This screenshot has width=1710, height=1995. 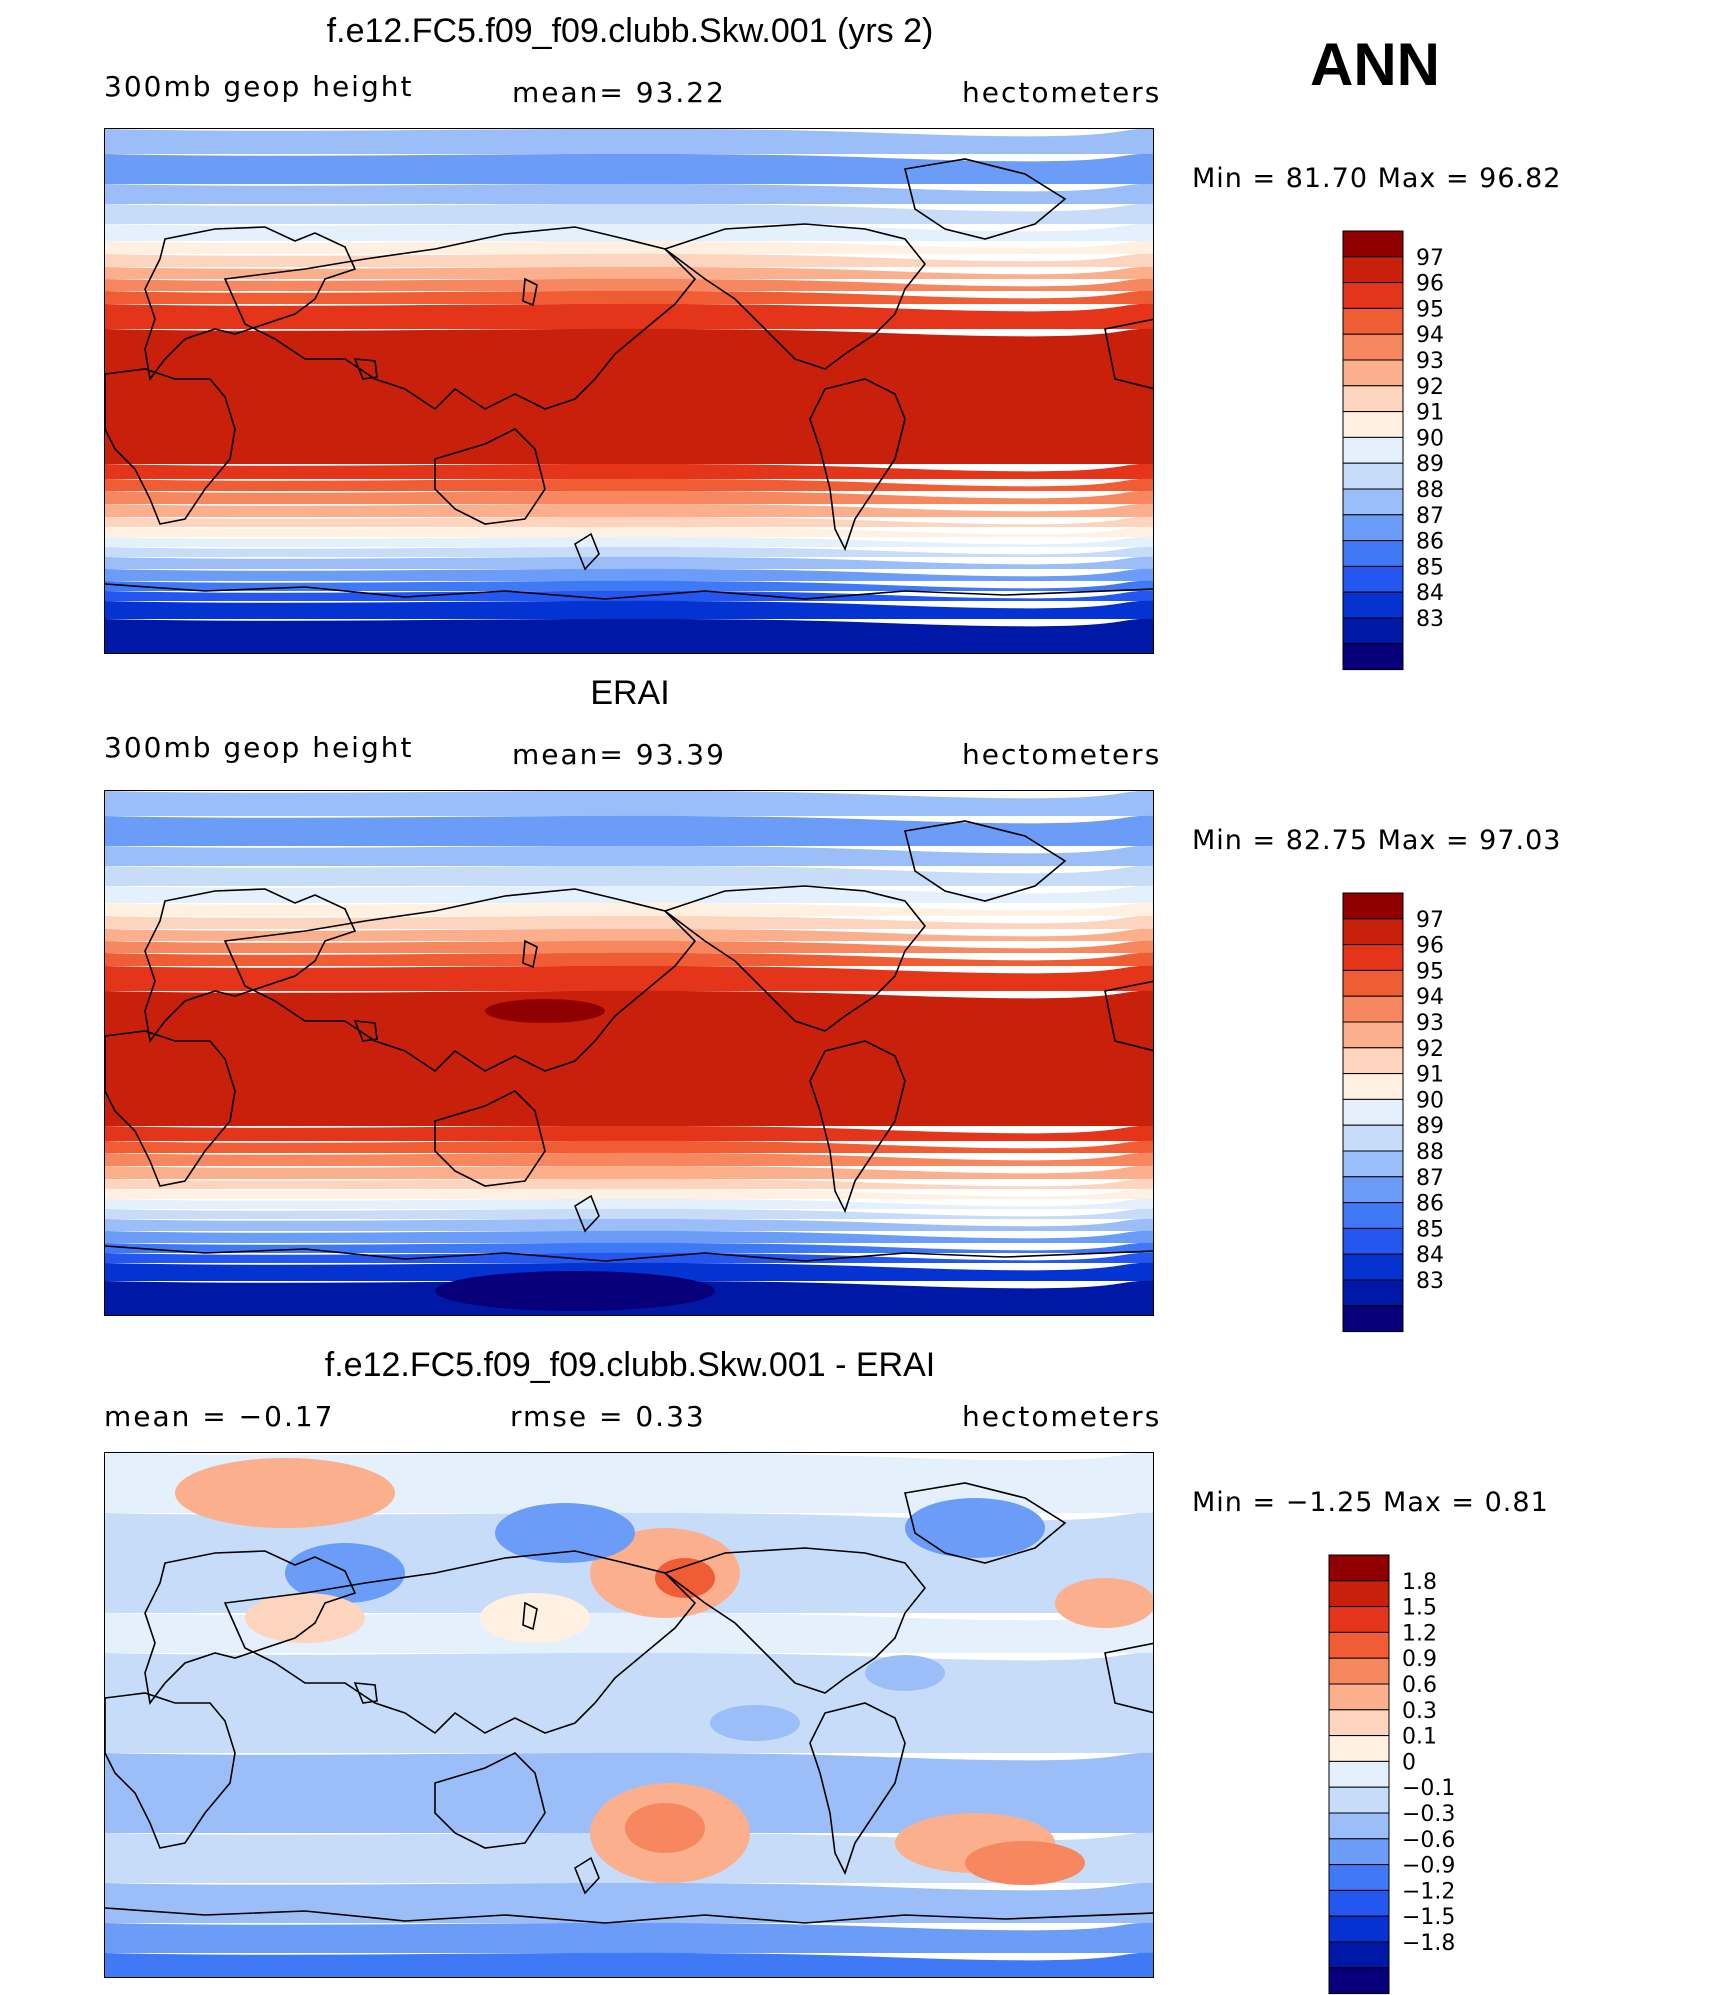 I want to click on colorbar-tick-label: 90, so click(x=1430, y=438).